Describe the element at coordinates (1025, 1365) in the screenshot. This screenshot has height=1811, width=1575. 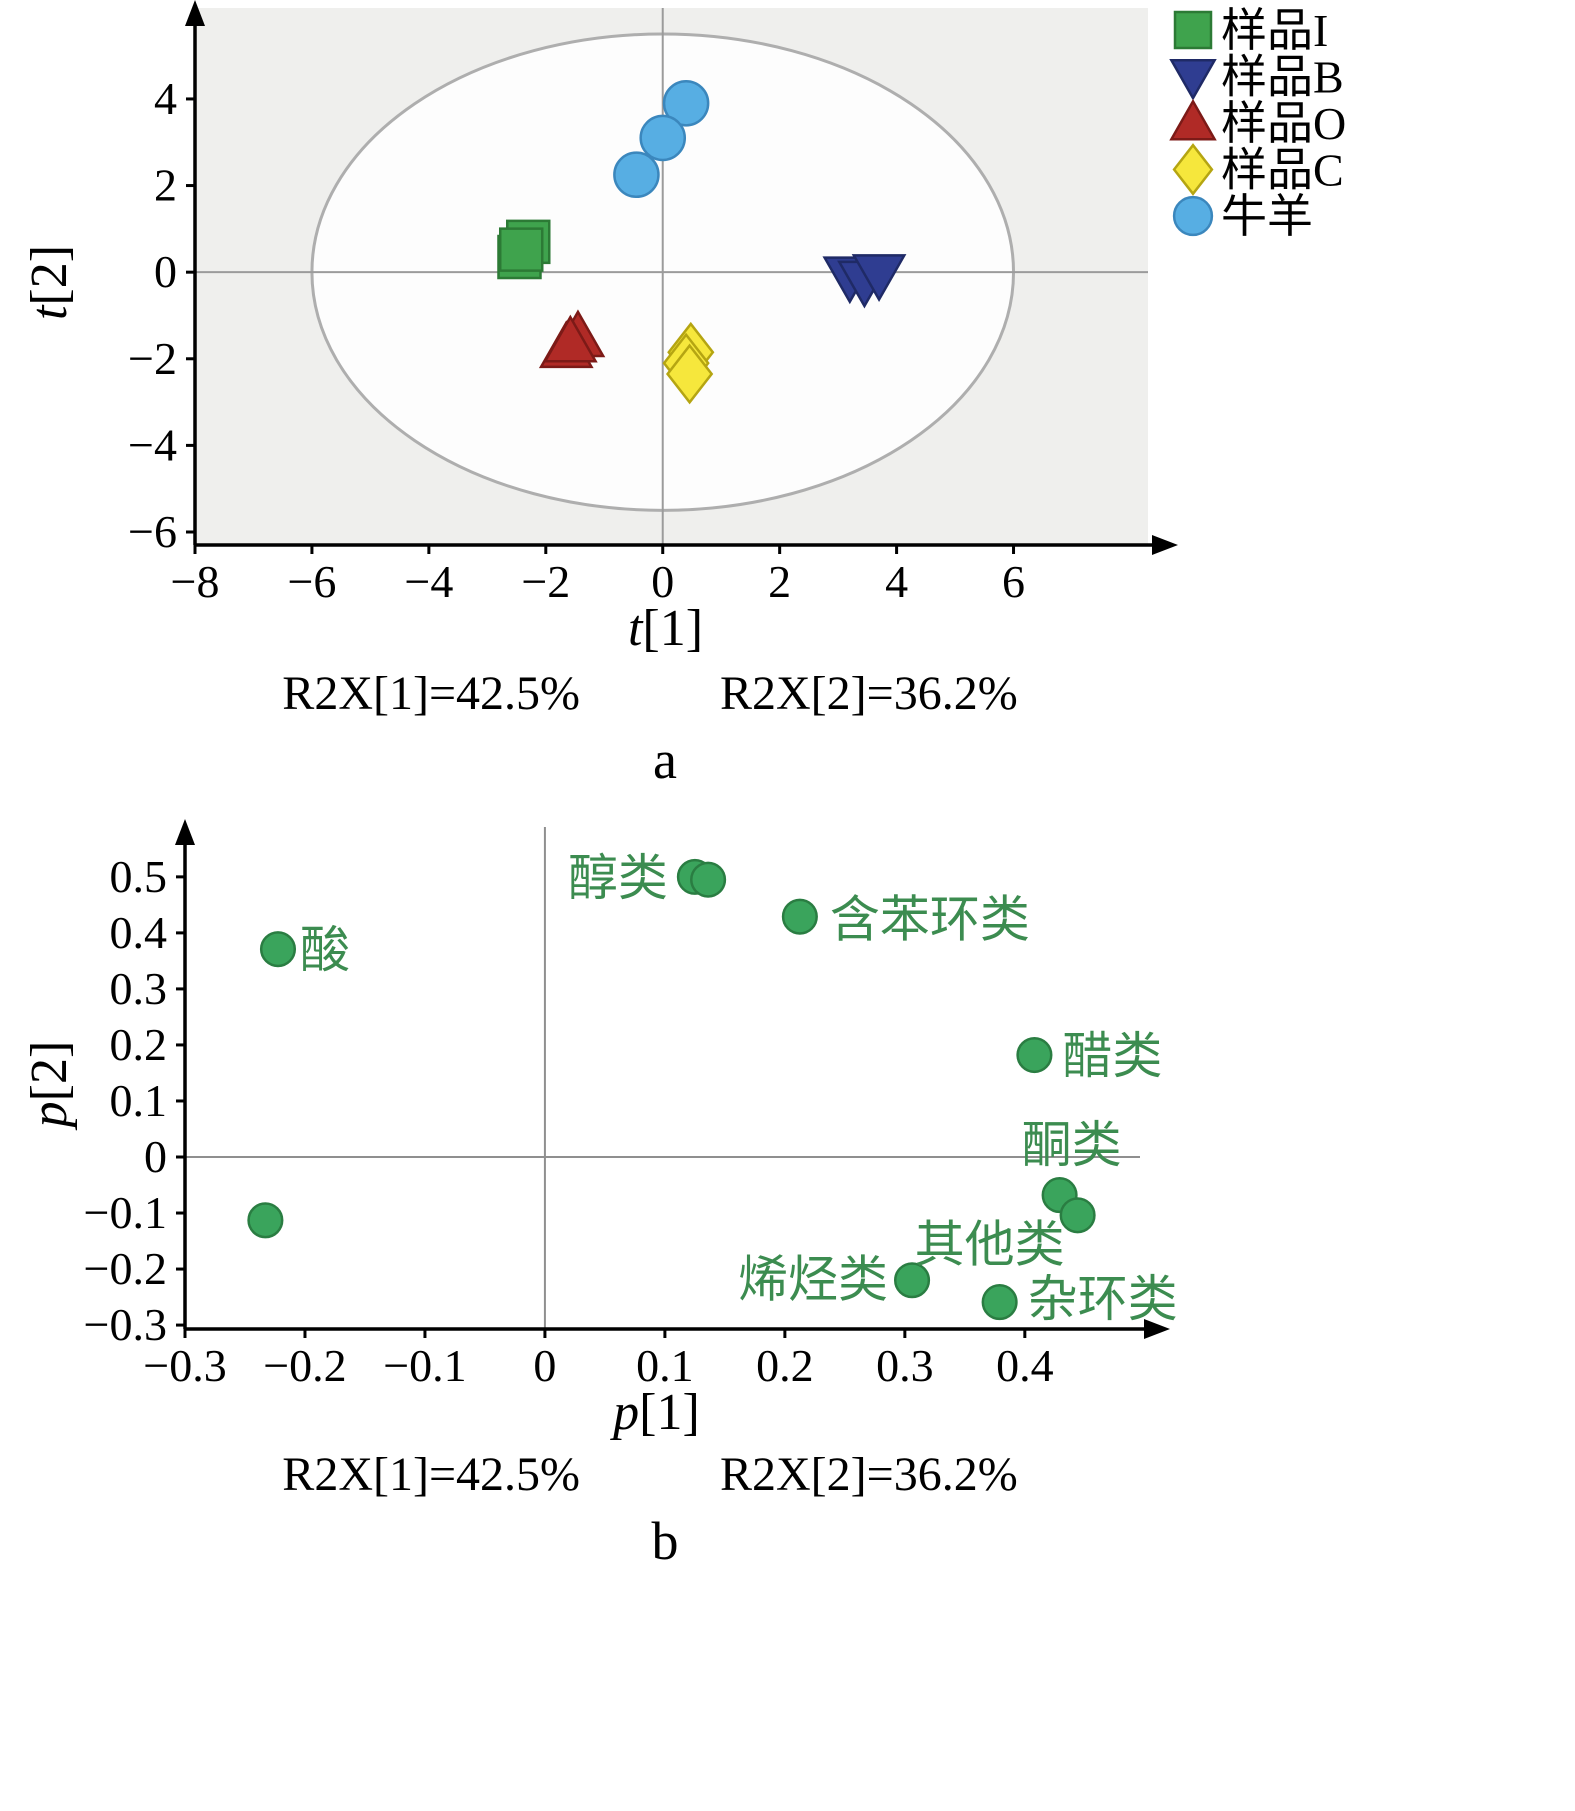
I see `x-tick-label: 0.4` at that location.